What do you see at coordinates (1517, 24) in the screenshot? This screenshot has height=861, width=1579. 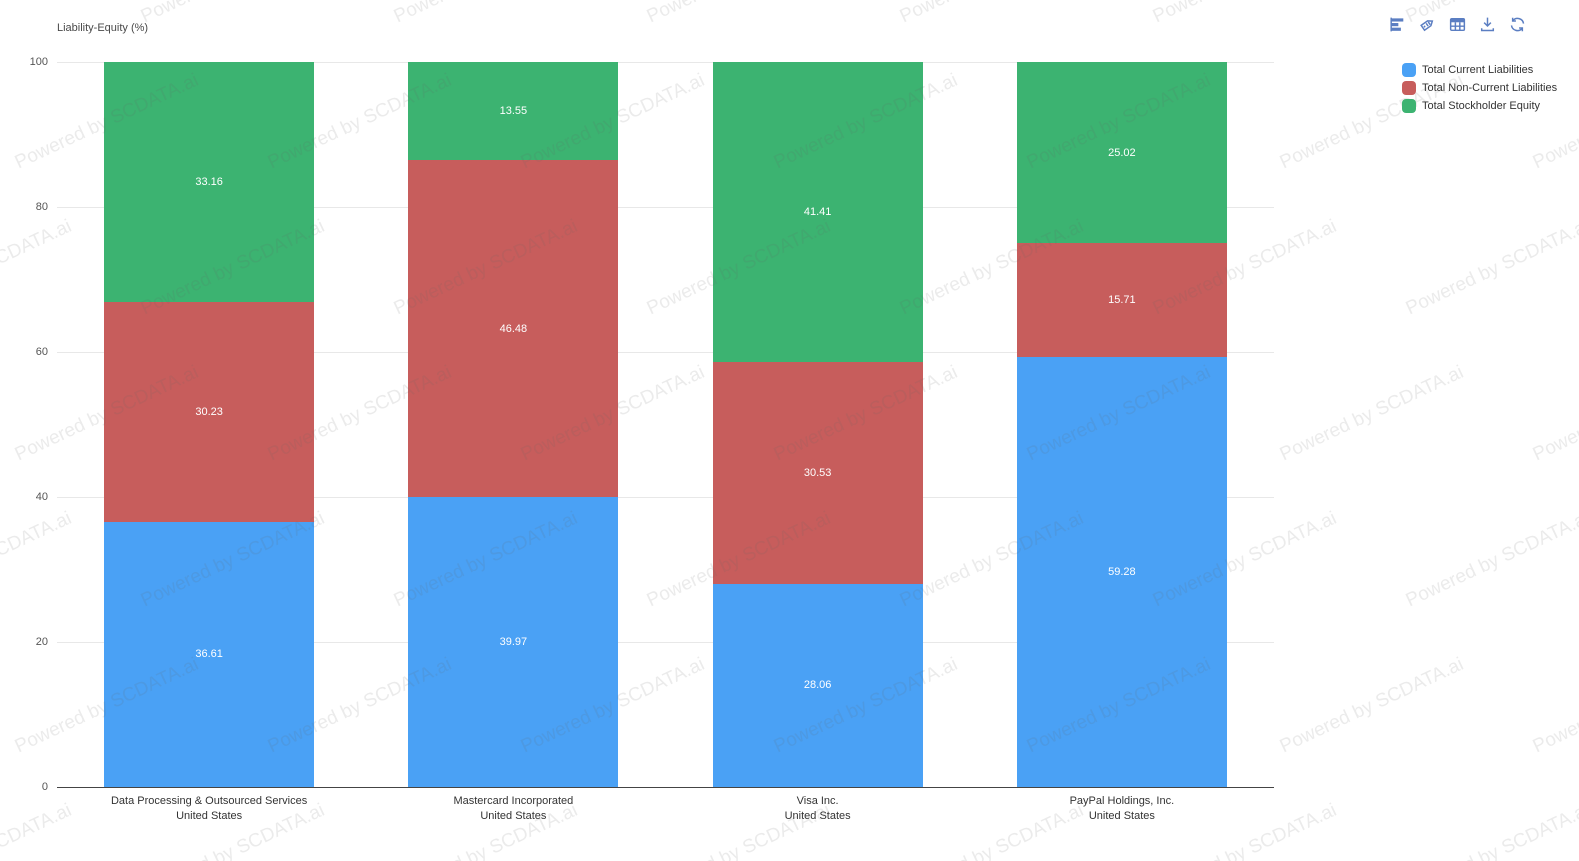 I see `refresh-icon` at bounding box center [1517, 24].